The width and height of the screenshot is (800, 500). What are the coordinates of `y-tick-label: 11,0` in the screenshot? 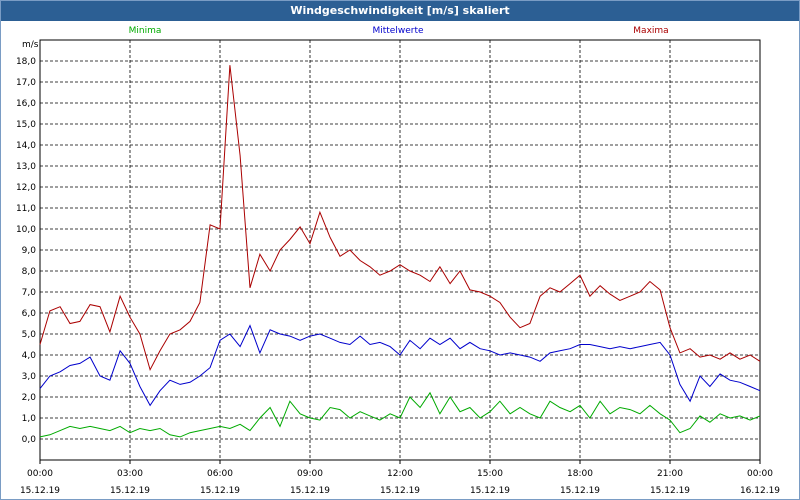 It's located at (26, 209).